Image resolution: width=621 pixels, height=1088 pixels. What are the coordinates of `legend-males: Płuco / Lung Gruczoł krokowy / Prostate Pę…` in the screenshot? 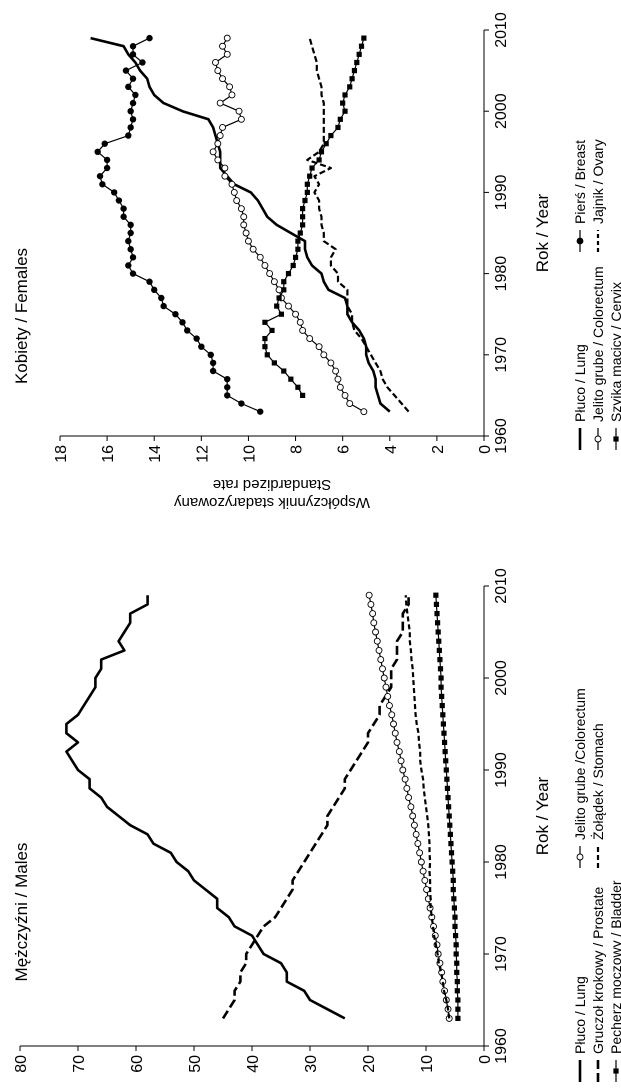 It's located at (596, 885).